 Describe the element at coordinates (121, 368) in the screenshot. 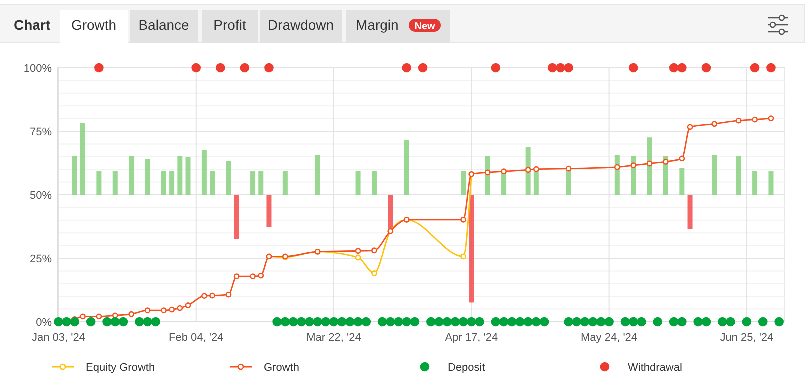

I see `legend-label: Equity Growth` at that location.